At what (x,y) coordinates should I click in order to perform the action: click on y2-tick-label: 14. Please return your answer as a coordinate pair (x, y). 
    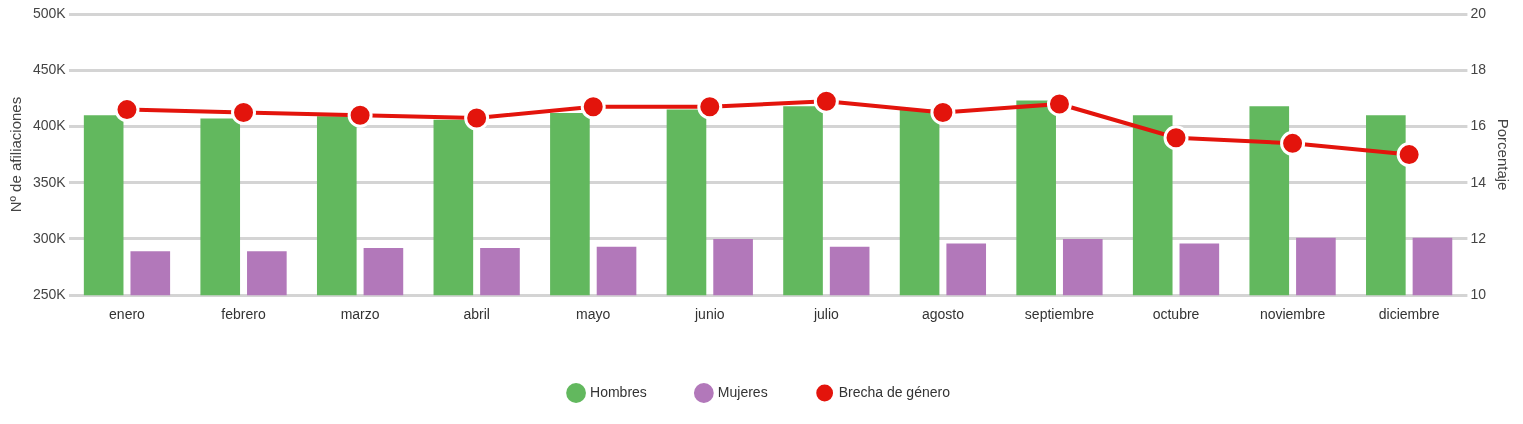
    Looking at the image, I should click on (1478, 181).